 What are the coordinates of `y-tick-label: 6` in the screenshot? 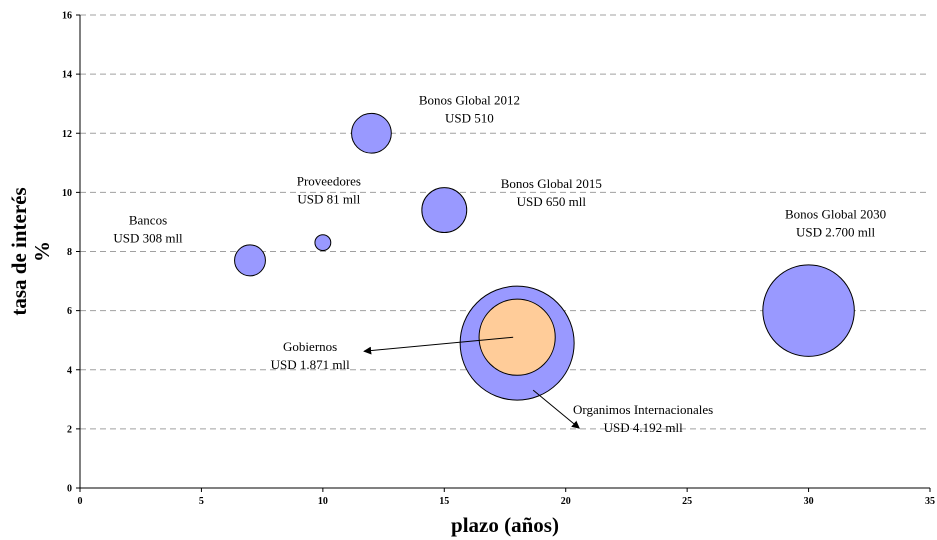 It's located at (69, 311).